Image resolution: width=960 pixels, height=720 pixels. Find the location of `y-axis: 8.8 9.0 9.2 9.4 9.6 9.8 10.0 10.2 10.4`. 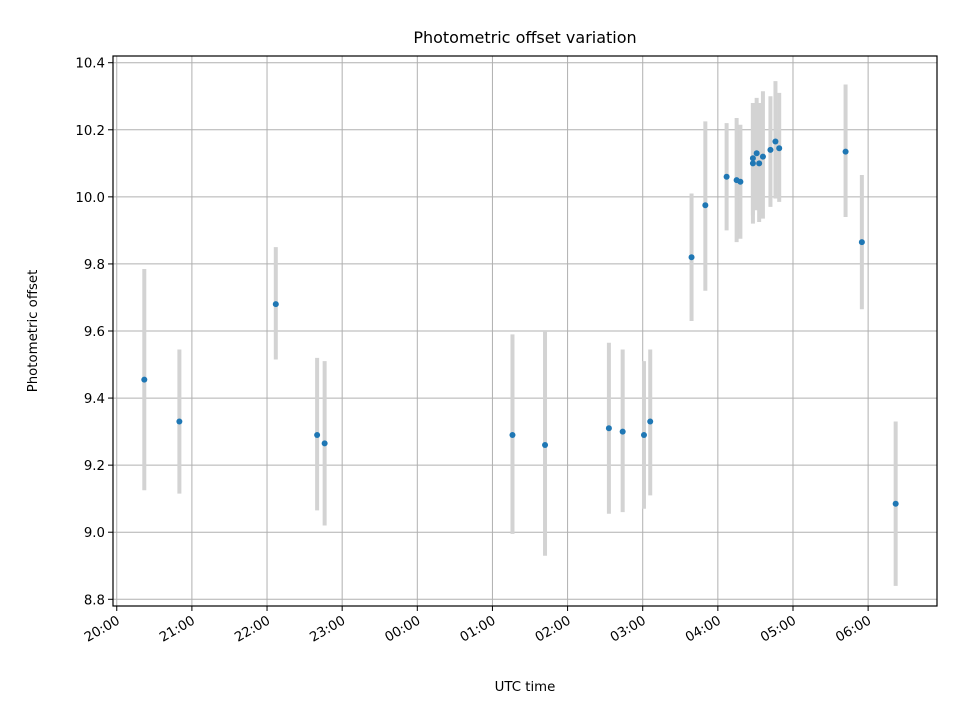

y-axis: 8.8 9.0 9.2 9.4 9.6 9.8 10.0 10.2 10.4 is located at coordinates (94, 332).